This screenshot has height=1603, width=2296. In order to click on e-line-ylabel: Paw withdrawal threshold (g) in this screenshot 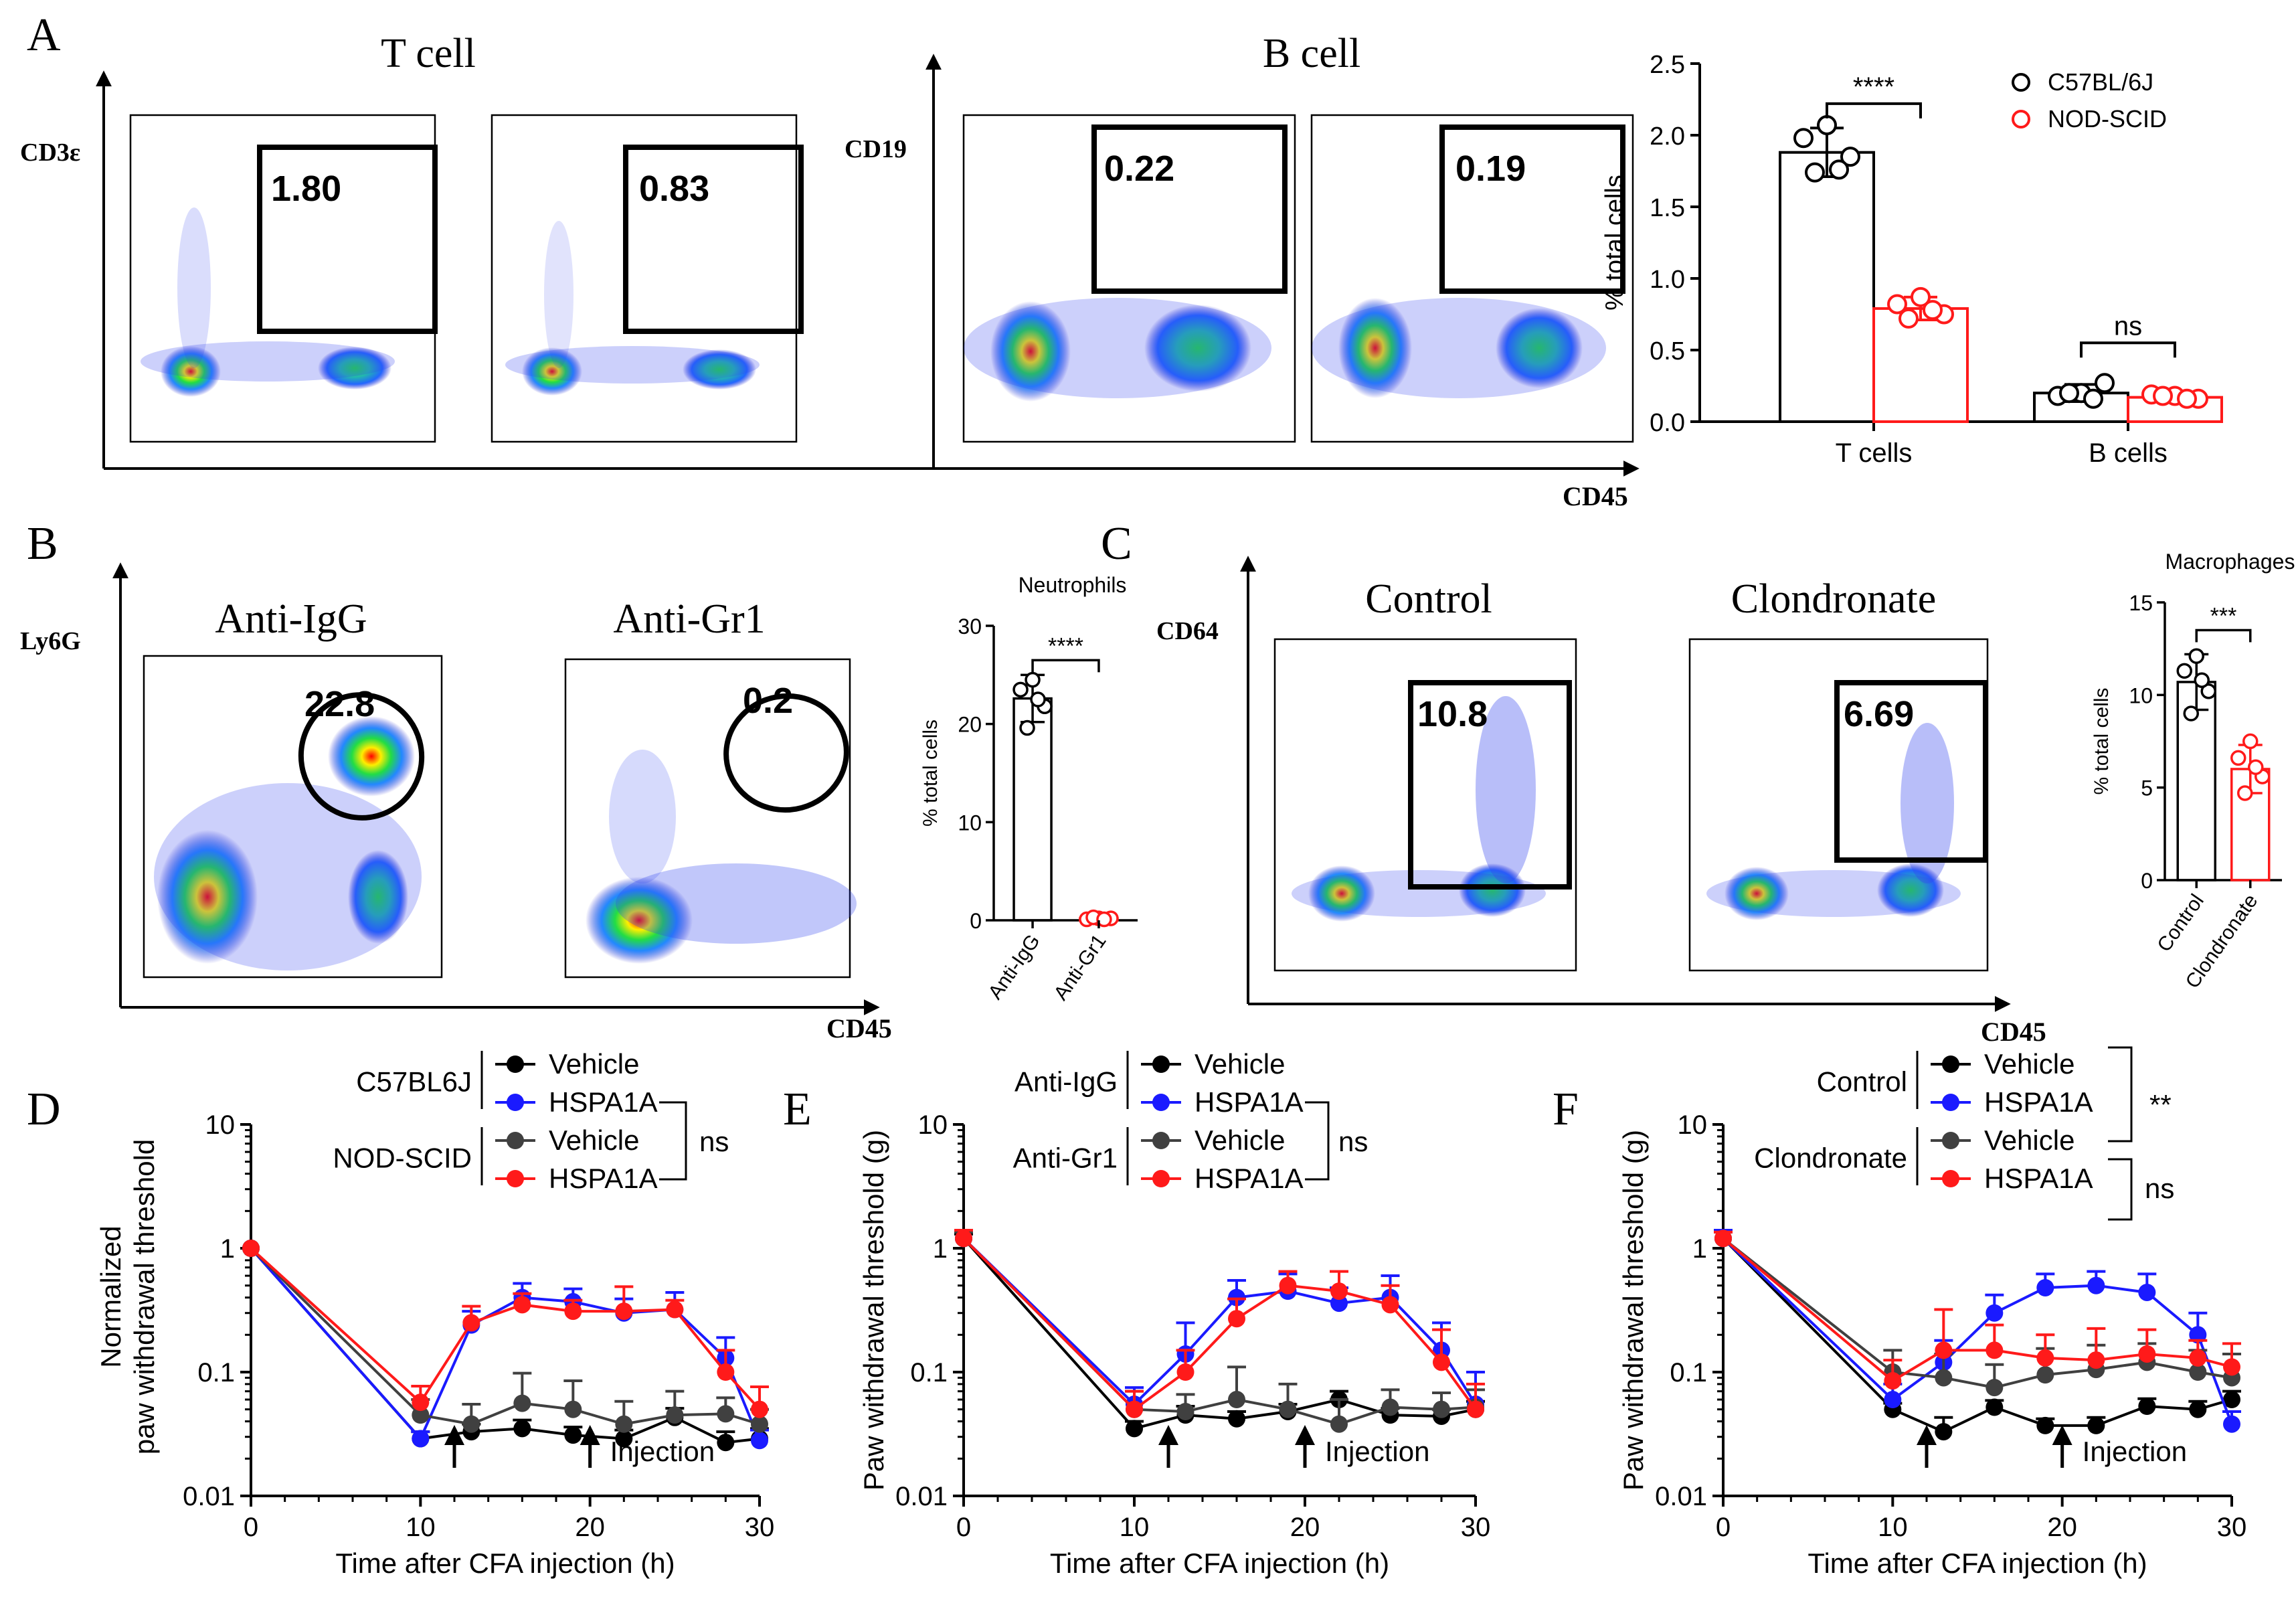, I will do `click(874, 1310)`.